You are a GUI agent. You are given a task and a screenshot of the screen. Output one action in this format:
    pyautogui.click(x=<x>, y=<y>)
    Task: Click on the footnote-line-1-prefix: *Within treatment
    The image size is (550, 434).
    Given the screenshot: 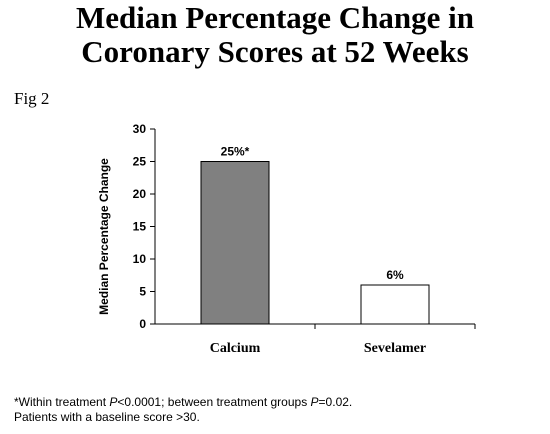 What is the action you would take?
    pyautogui.click(x=62, y=402)
    